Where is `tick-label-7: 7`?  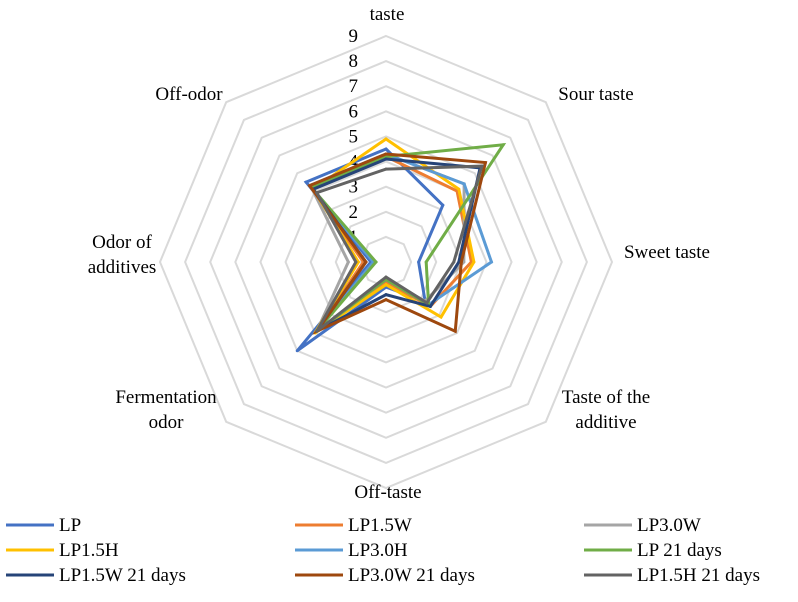
tick-label-7: 7 is located at coordinates (354, 86).